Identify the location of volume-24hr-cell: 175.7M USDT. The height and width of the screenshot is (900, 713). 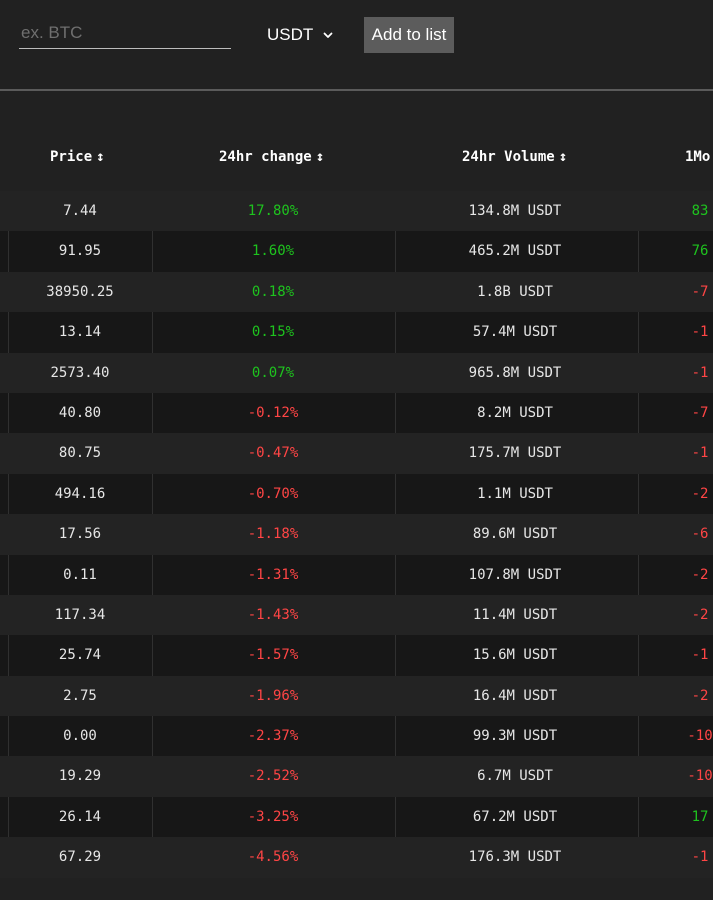
(515, 453).